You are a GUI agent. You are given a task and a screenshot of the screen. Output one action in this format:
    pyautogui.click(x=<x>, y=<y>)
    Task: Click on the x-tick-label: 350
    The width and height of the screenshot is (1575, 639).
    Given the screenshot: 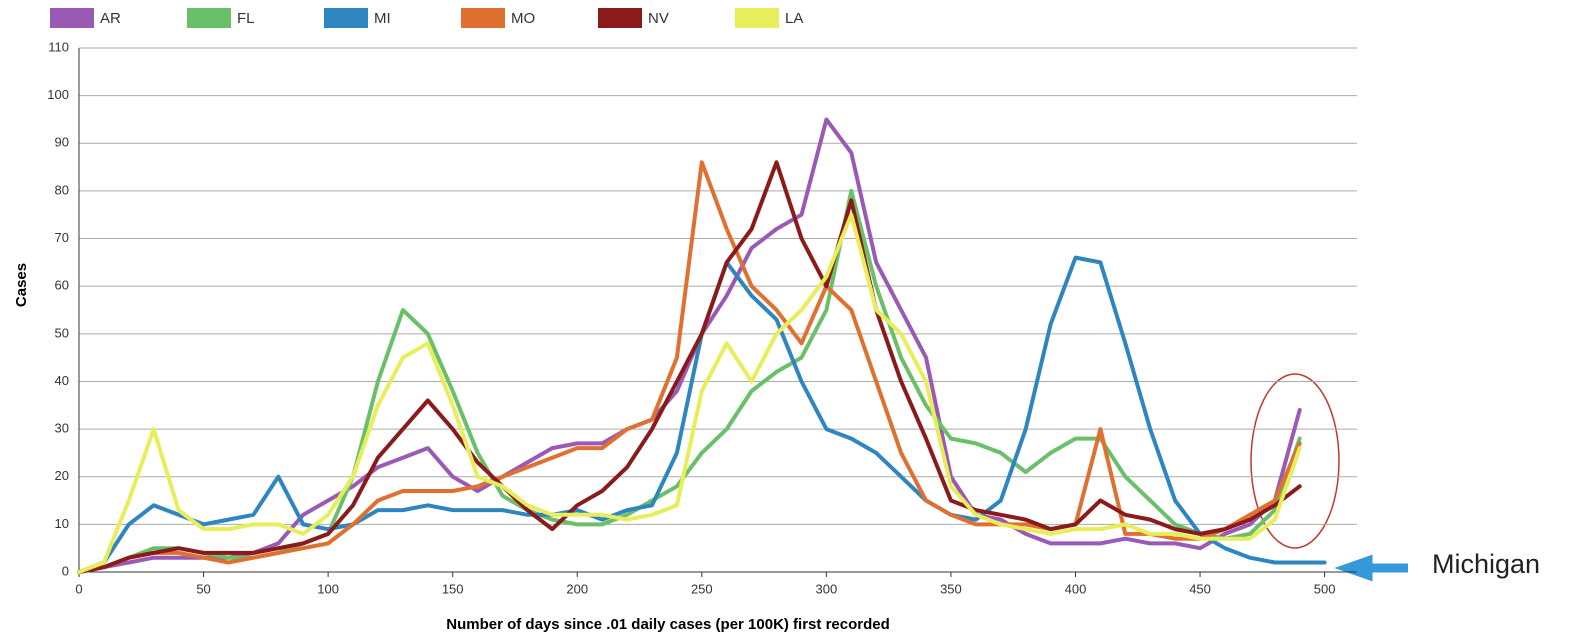 What is the action you would take?
    pyautogui.click(x=951, y=588)
    